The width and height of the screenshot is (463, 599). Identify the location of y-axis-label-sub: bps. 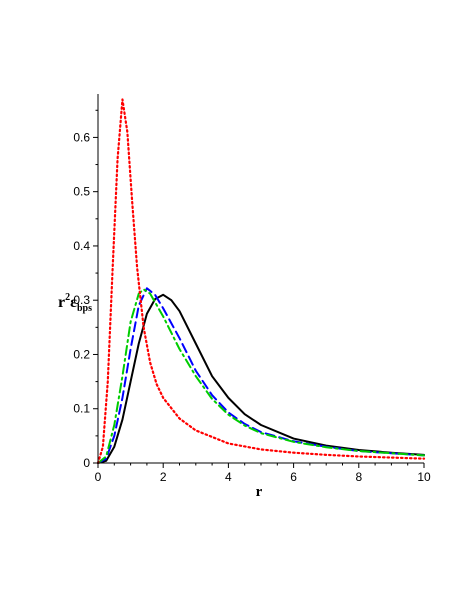
(84, 308).